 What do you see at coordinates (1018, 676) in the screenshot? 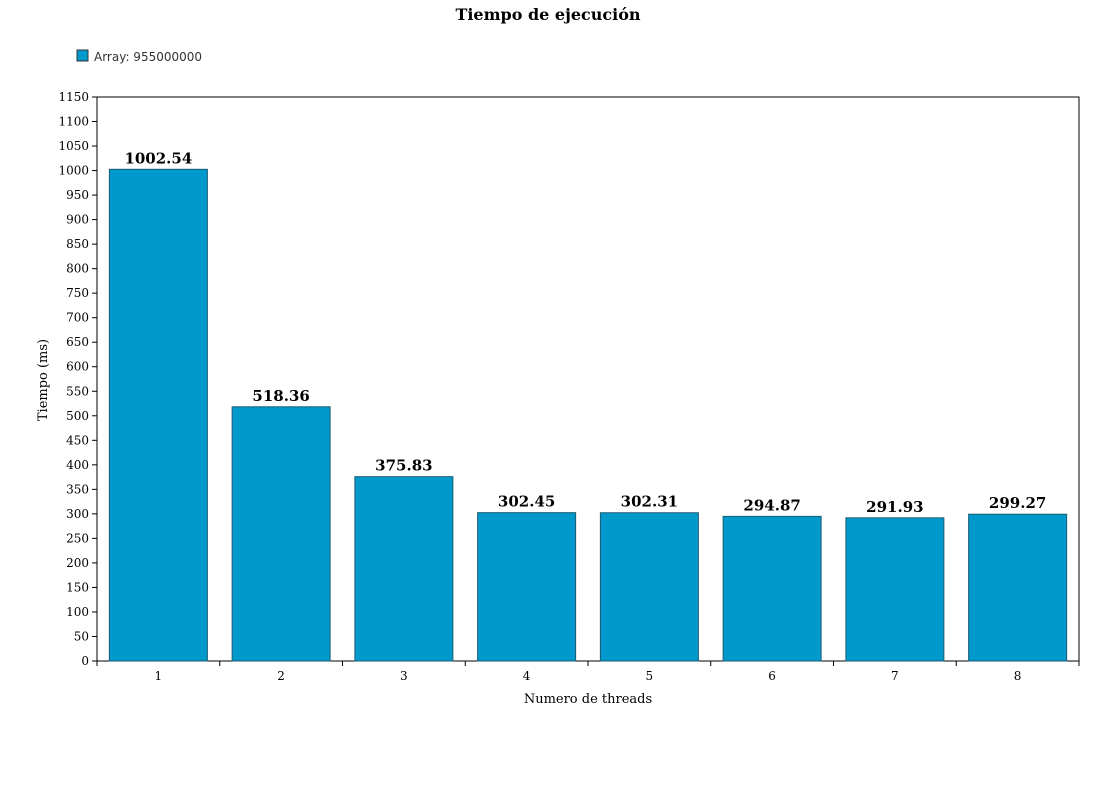
I see `x-tick-label: 8` at bounding box center [1018, 676].